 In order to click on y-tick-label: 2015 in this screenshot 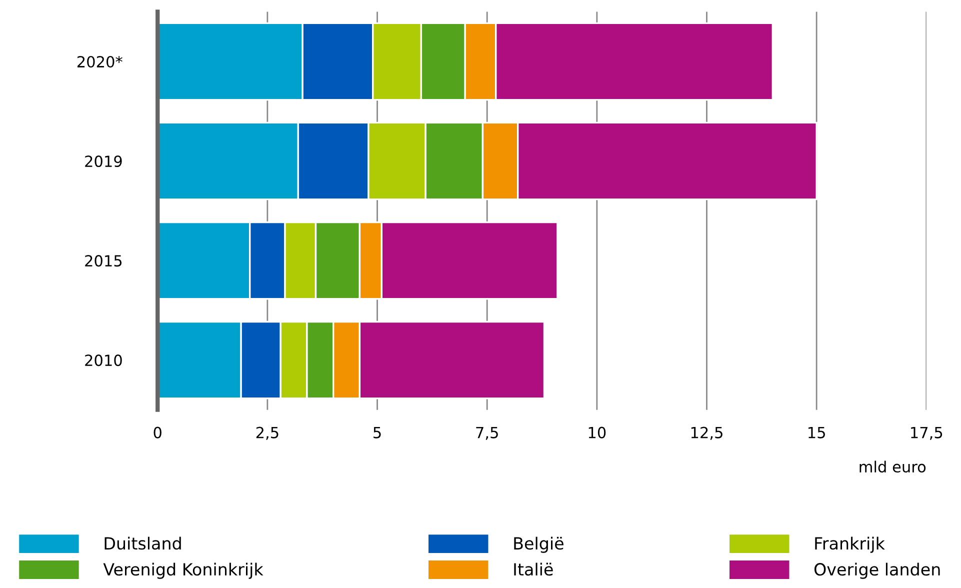, I will do `click(103, 261)`.